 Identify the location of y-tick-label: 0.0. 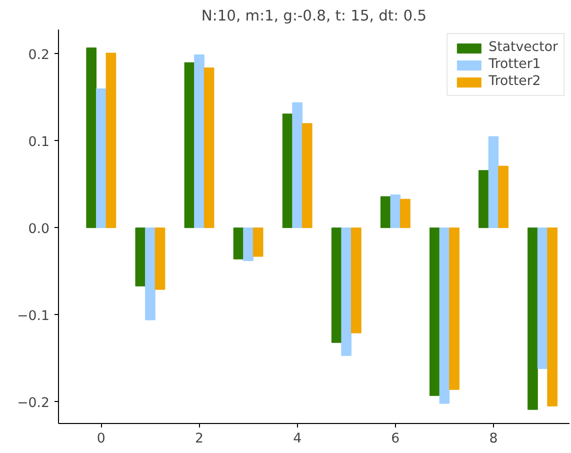
(39, 229).